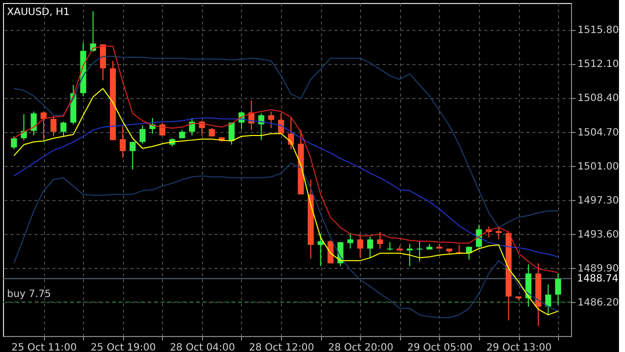  I want to click on x-tick-label: 28 Oct 20:00, so click(361, 347).